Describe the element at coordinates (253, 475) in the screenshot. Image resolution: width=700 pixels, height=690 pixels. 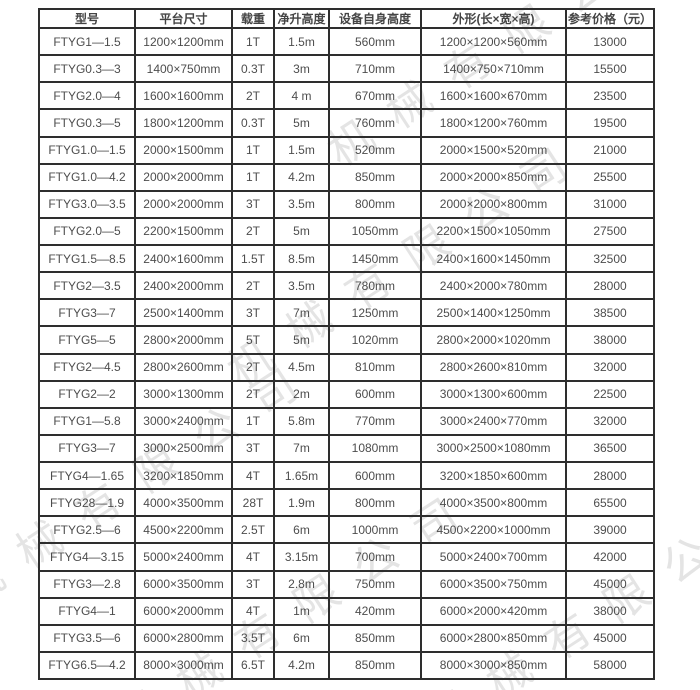
I see `spec-cell: 4T` at that location.